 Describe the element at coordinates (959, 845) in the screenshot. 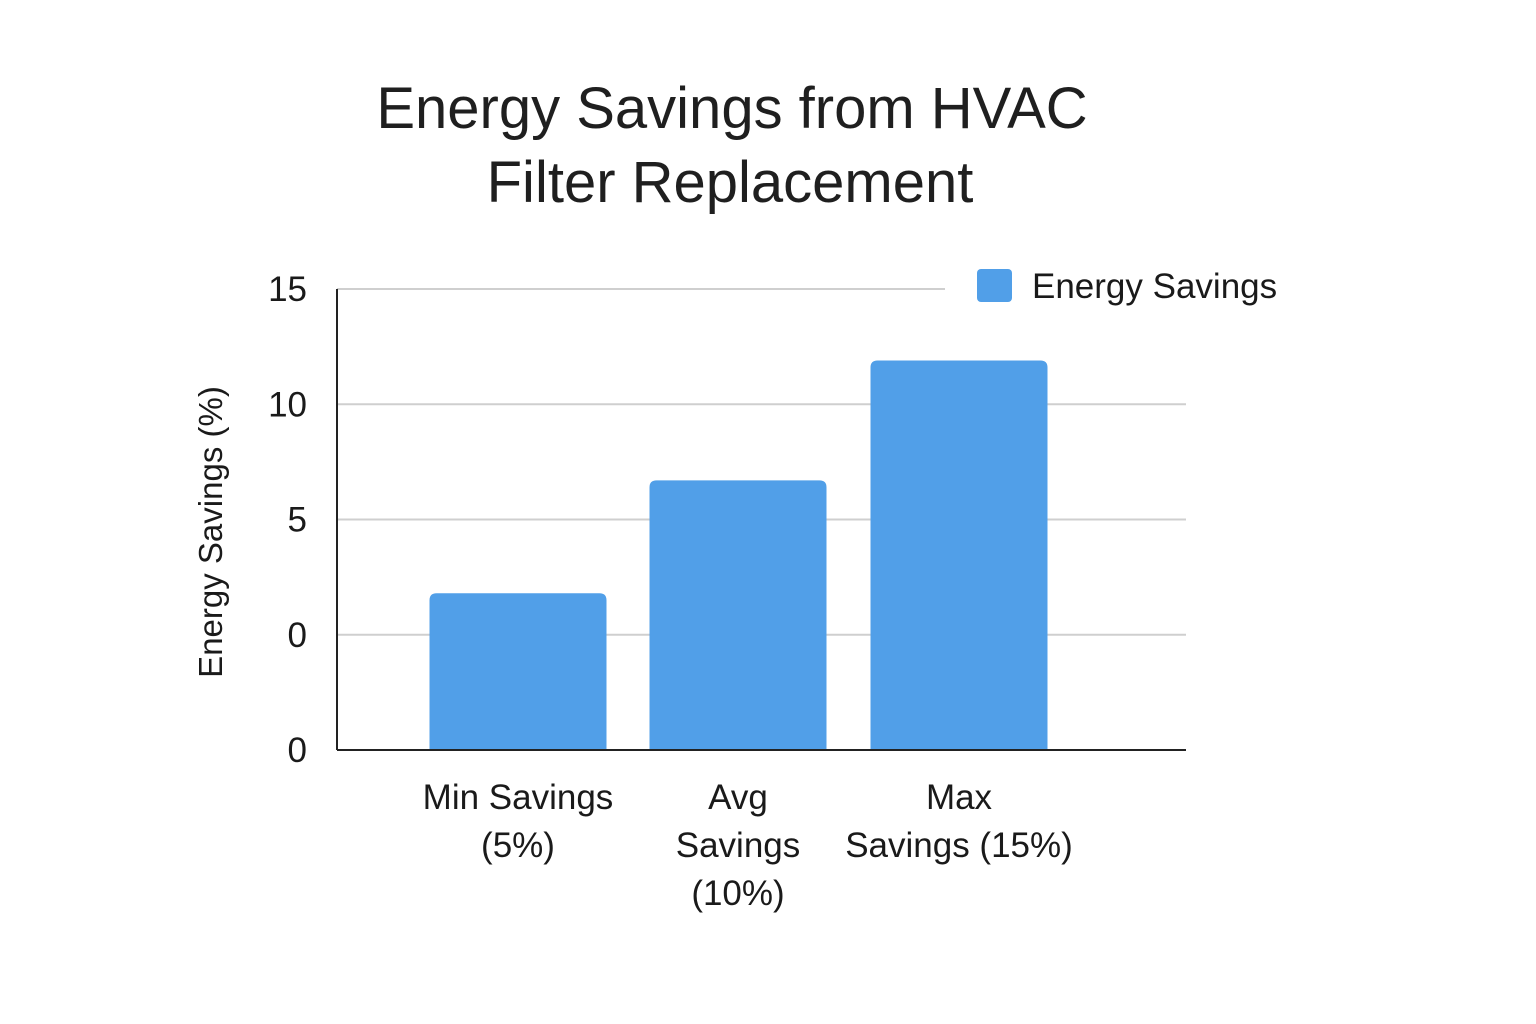

I see `x-tick-label: Savings (15%)` at that location.